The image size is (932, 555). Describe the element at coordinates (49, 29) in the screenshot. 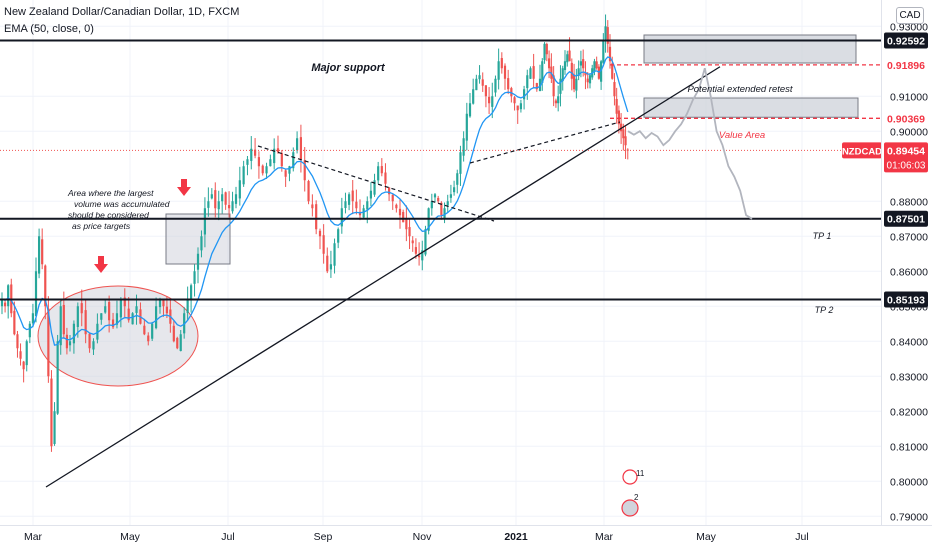

I see `ema-indicator-label: EMA (50, close, 0)` at that location.